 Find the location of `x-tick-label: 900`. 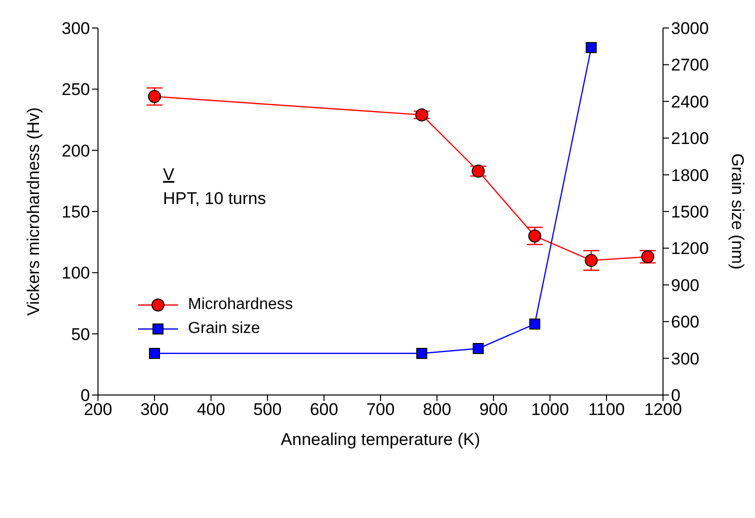

x-tick-label: 900 is located at coordinates (493, 410).